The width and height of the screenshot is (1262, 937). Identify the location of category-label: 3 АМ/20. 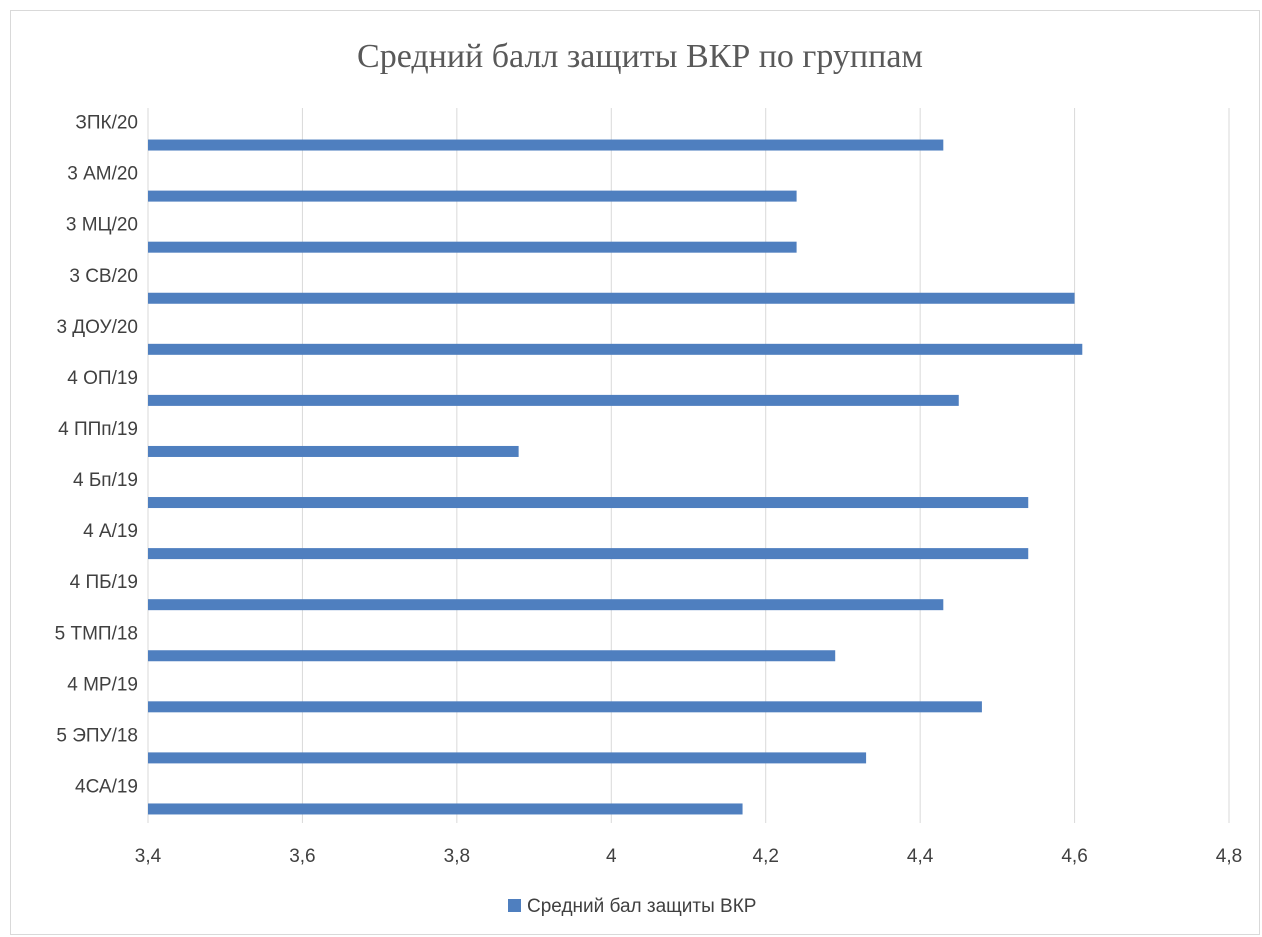
(102, 174).